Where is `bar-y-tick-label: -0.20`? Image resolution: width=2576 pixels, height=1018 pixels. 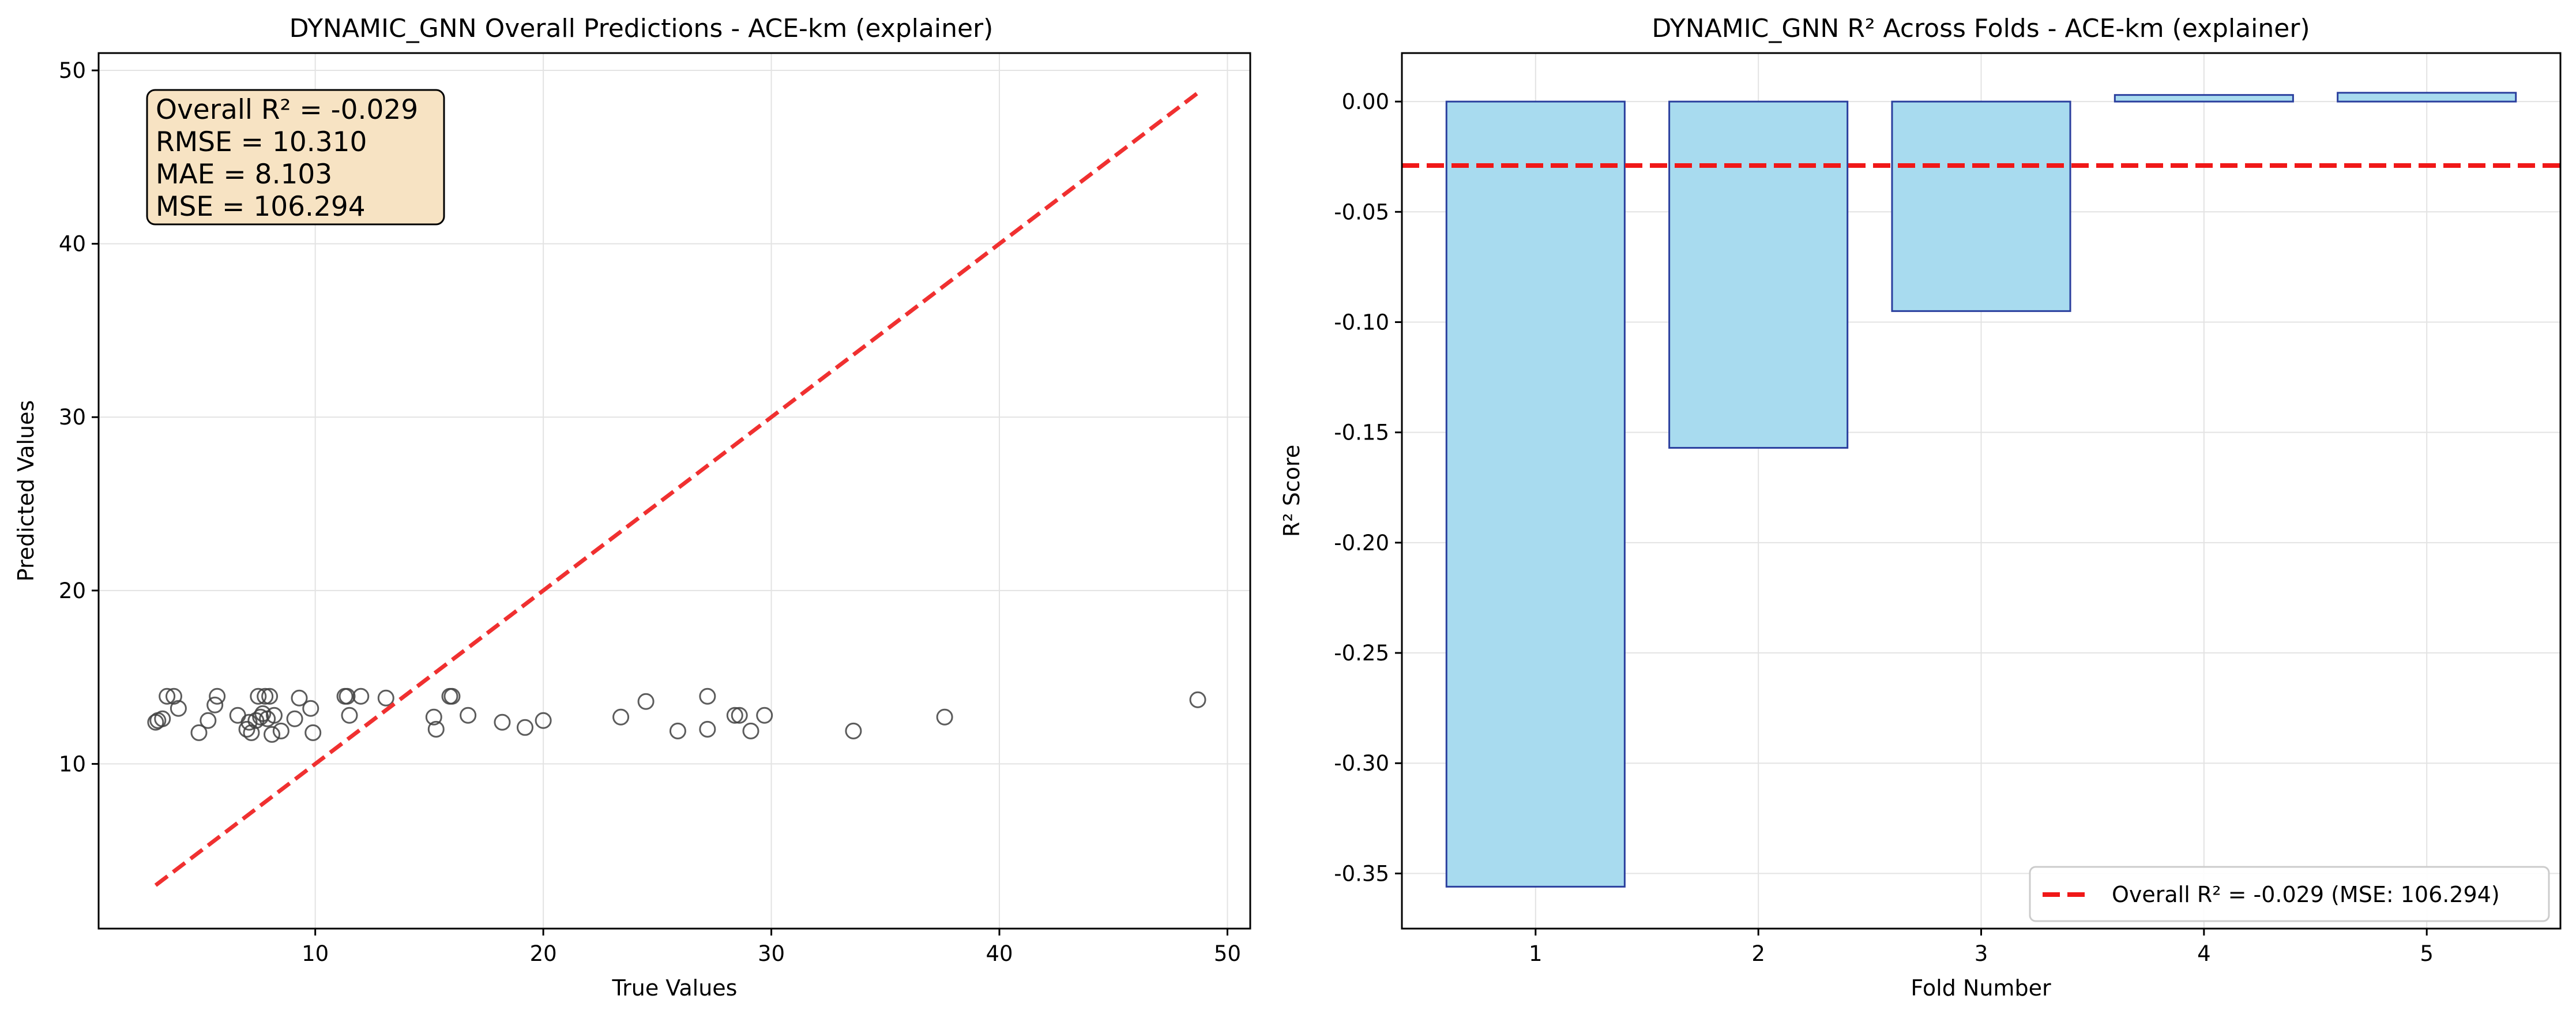
bar-y-tick-label: -0.20 is located at coordinates (1361, 543).